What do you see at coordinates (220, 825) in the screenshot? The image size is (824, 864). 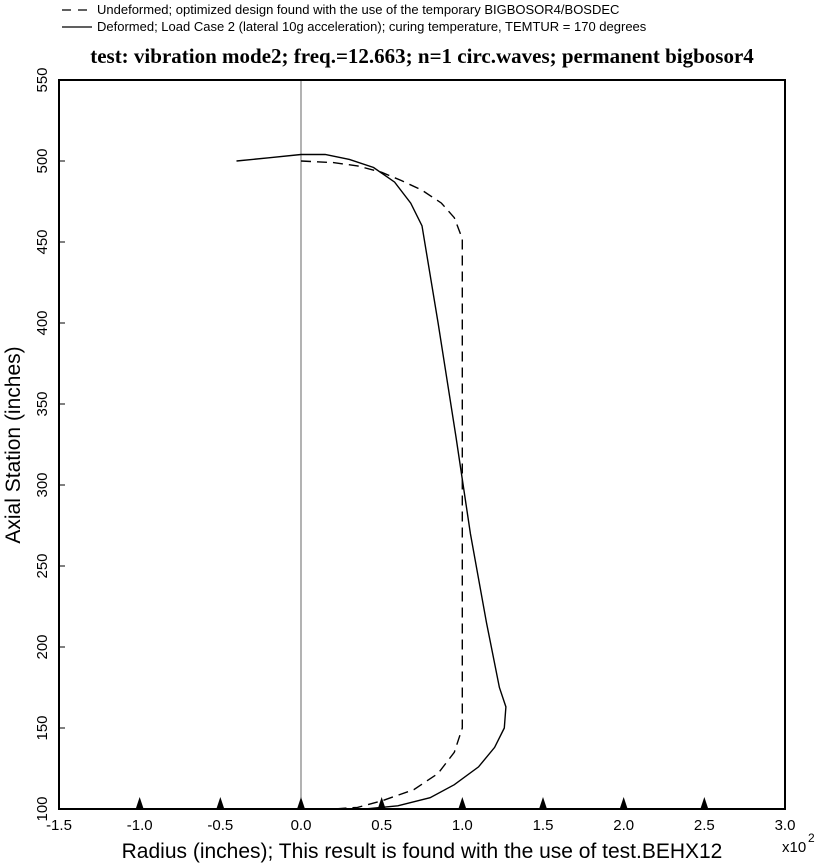 I see `x-tick-label: -0.5` at bounding box center [220, 825].